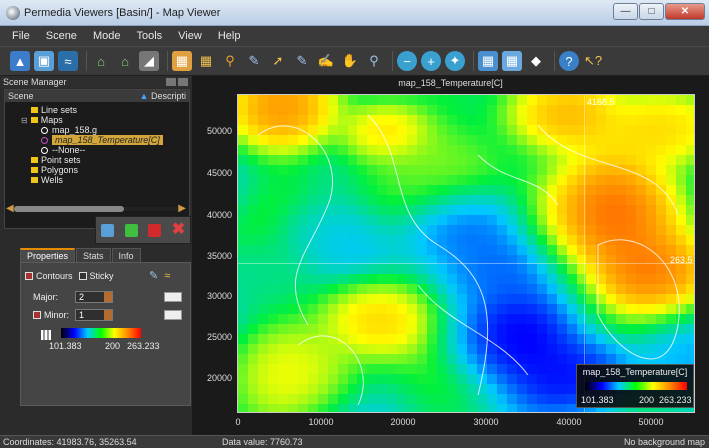 This screenshot has height=448, width=709. I want to click on grid-colored-icon: ▦, so click(182, 61).